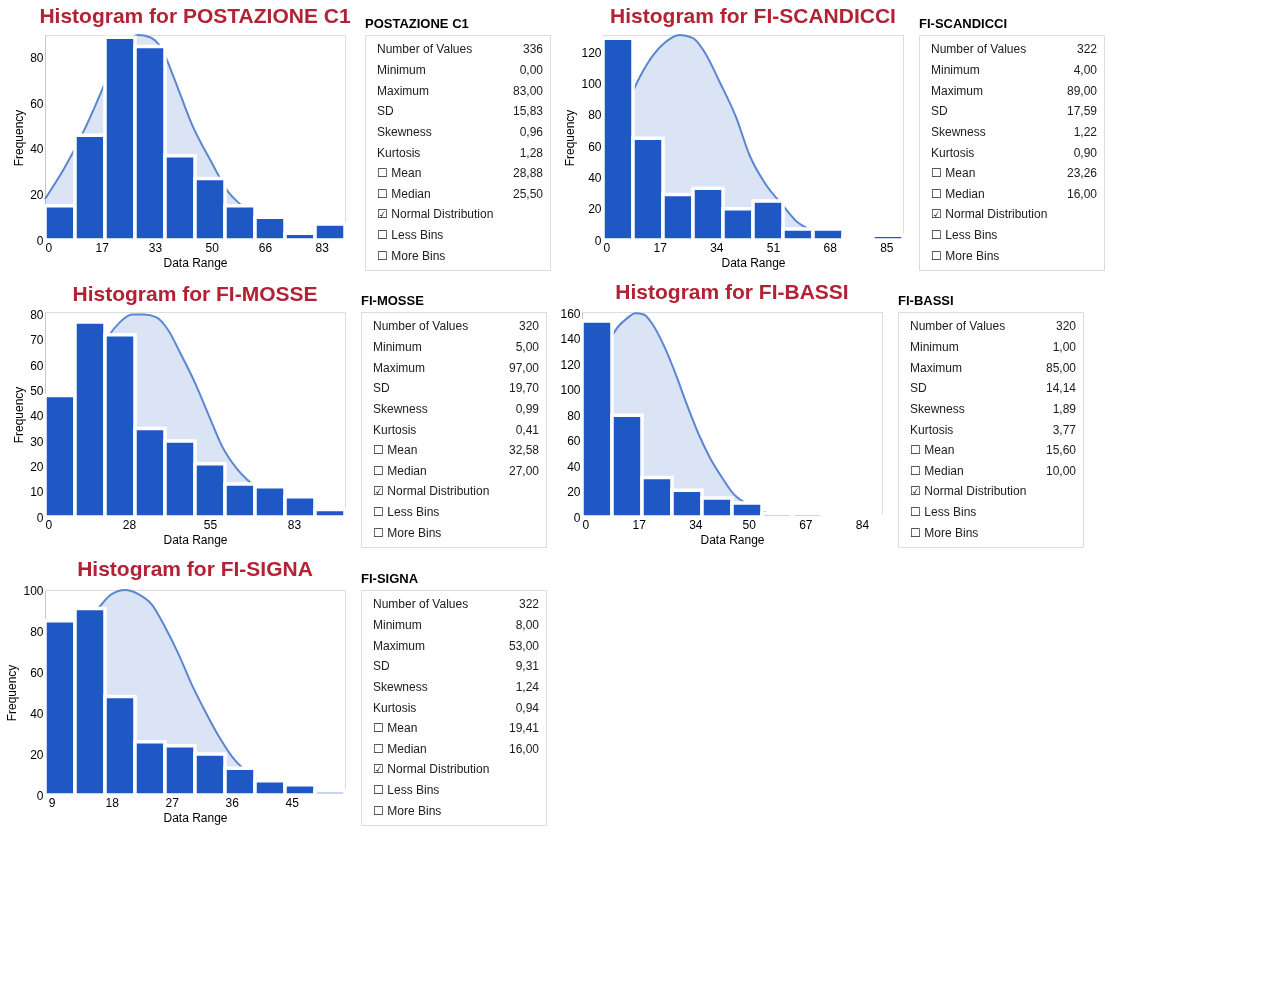  Describe the element at coordinates (527, 707) in the screenshot. I see `text: 0,94` at that location.